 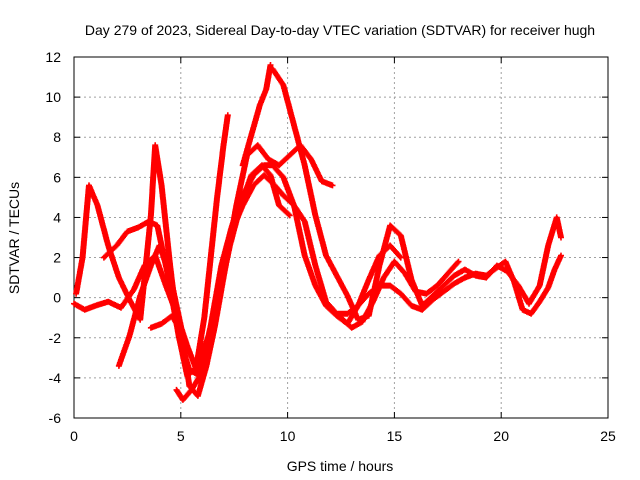 I want to click on y-tick-label: 2, so click(x=57, y=258).